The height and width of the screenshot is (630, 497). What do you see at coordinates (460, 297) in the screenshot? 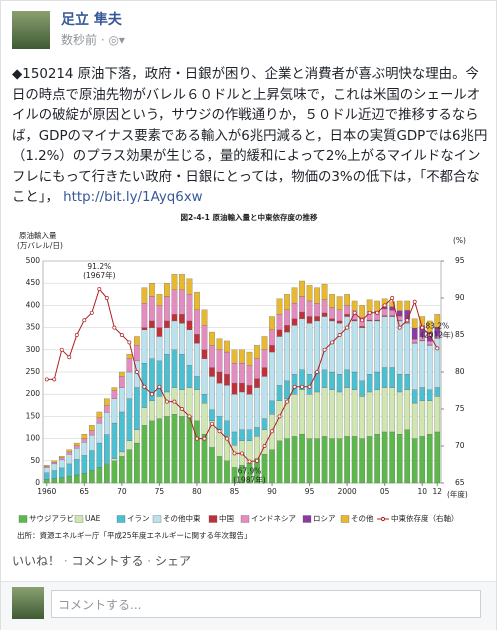
I see `y2-tick-label: 90` at bounding box center [460, 297].